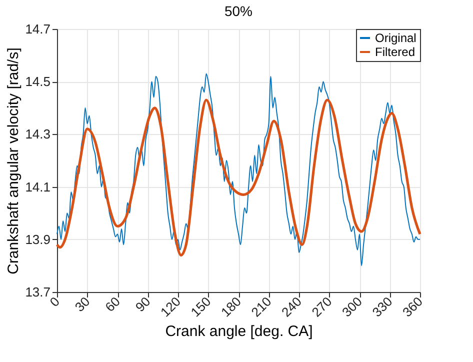  I want to click on y-tick-label: 14.3, so click(37, 134).